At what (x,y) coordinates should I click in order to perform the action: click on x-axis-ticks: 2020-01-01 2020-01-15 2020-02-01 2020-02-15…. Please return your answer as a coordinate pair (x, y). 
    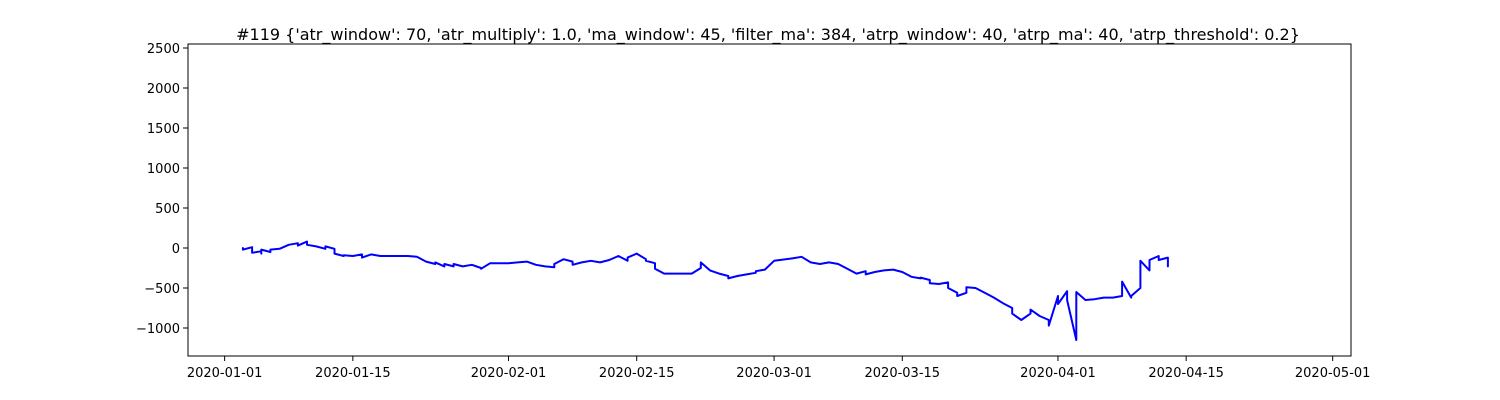
    Looking at the image, I should click on (779, 368).